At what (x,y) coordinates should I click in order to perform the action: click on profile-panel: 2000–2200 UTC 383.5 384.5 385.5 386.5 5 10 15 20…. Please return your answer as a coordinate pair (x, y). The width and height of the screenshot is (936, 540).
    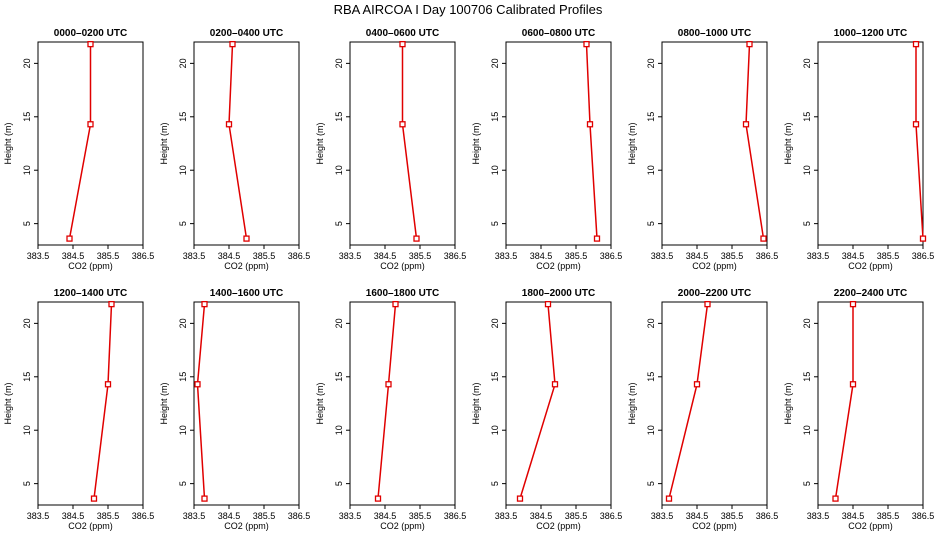
    Looking at the image, I should click on (702, 409).